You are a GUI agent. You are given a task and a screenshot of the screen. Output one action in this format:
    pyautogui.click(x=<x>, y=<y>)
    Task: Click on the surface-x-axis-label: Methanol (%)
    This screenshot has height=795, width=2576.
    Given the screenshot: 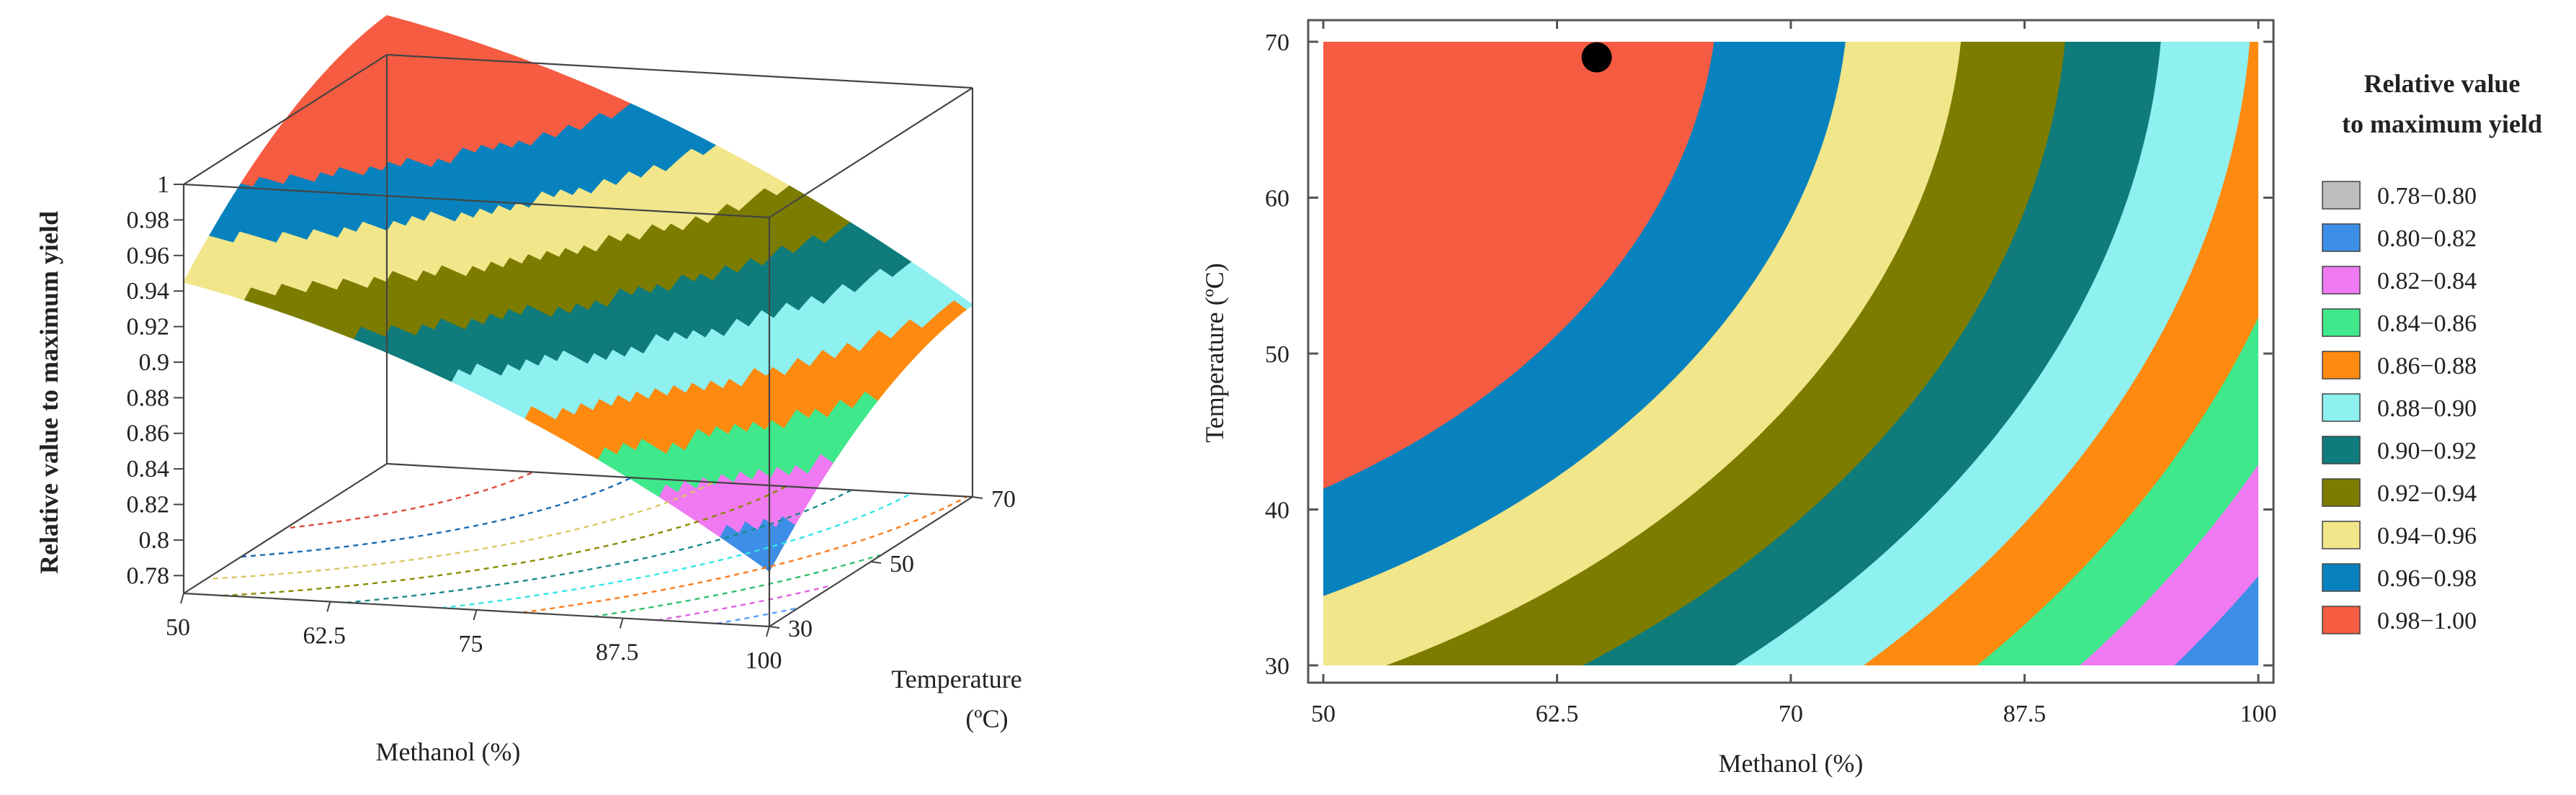 What is the action you would take?
    pyautogui.click(x=448, y=751)
    